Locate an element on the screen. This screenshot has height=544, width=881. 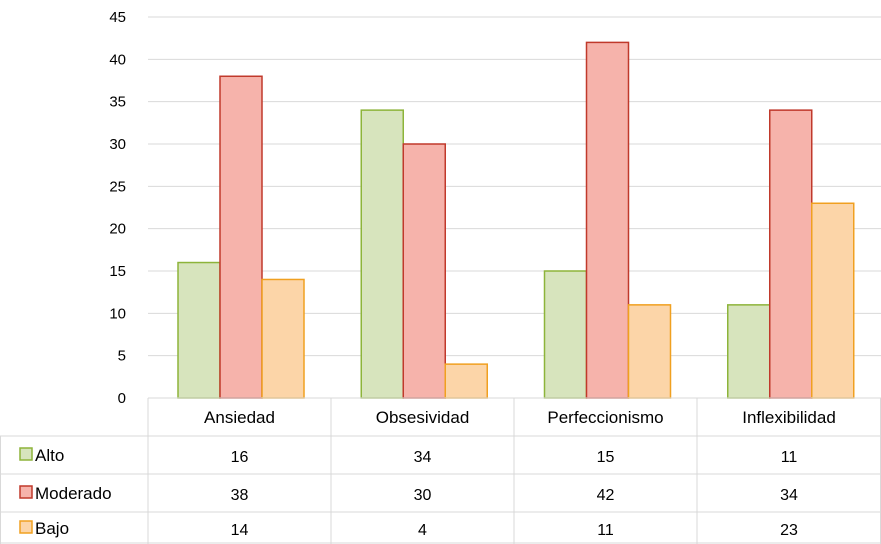
legend-label-bajo: Bajo is located at coordinates (52, 528).